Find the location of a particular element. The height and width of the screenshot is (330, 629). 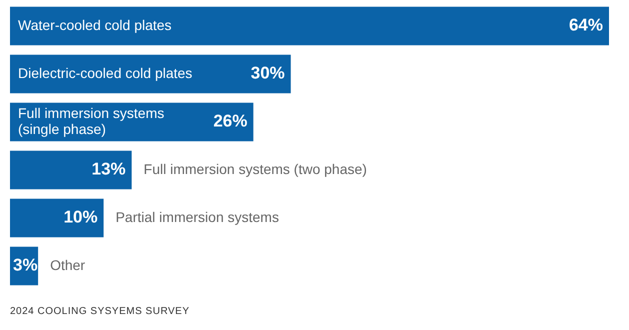

data-label: 13% is located at coordinates (109, 169).